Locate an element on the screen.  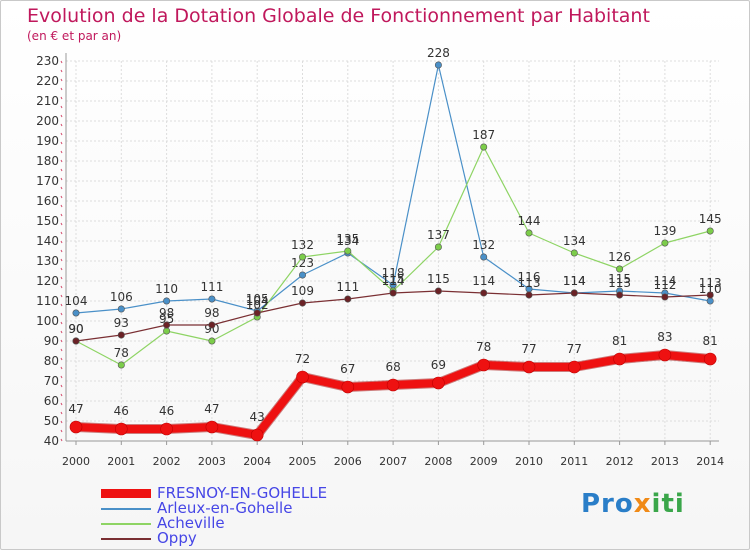
data-label: 67 is located at coordinates (347, 369).